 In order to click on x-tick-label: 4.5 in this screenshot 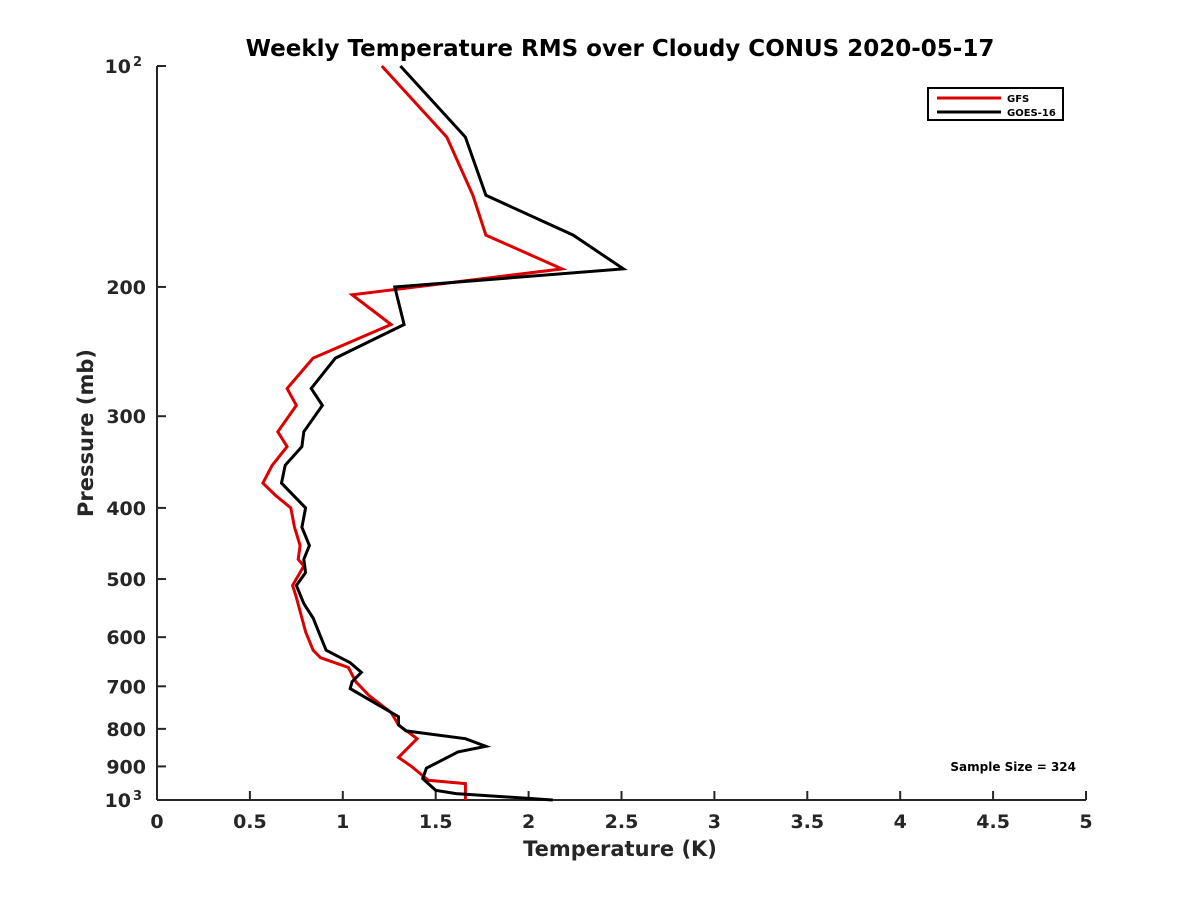, I will do `click(993, 822)`.